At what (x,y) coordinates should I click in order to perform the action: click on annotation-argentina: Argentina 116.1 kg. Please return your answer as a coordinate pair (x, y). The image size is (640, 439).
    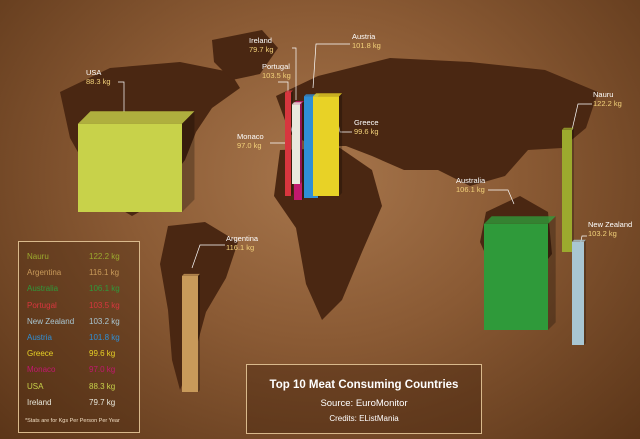
    Looking at the image, I should click on (242, 243).